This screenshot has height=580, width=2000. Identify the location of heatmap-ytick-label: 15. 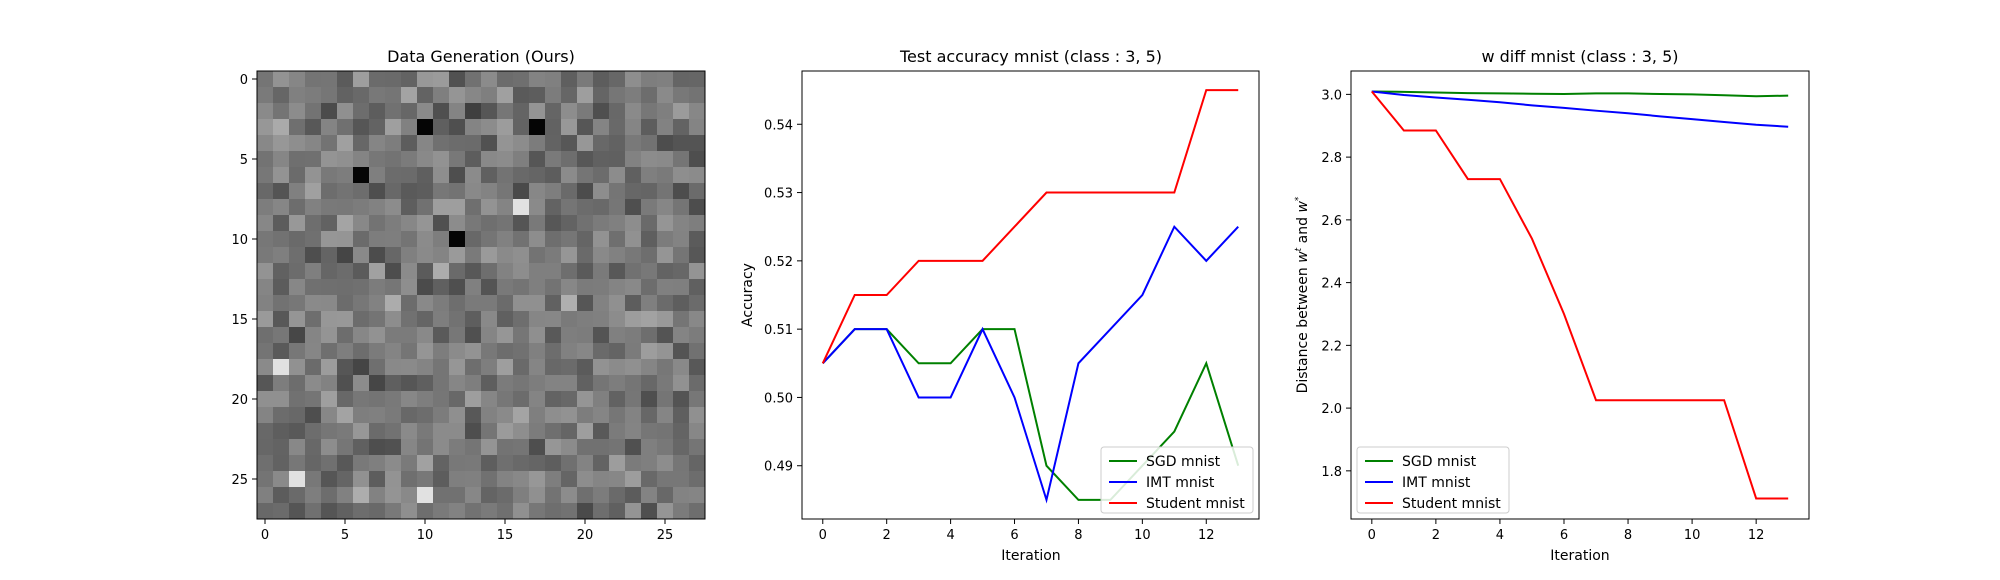
(239, 320).